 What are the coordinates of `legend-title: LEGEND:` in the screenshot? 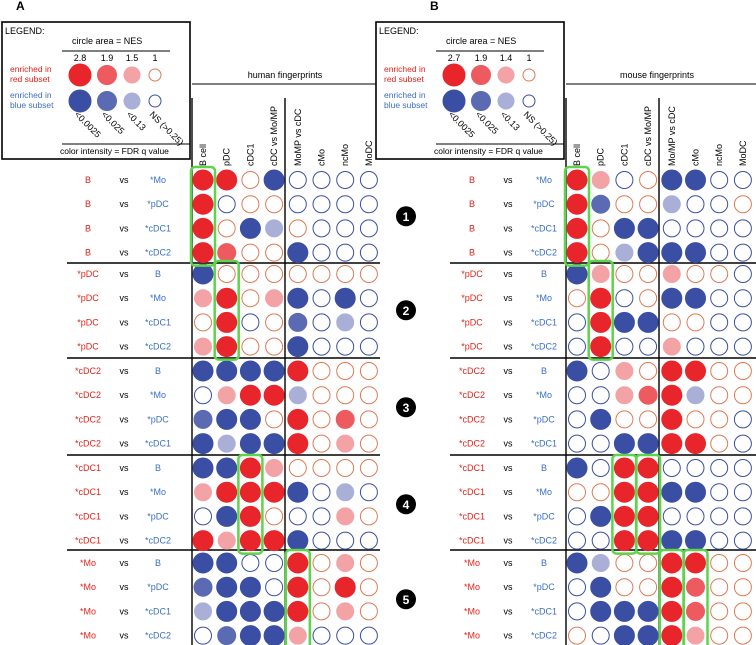 It's located at (399, 31).